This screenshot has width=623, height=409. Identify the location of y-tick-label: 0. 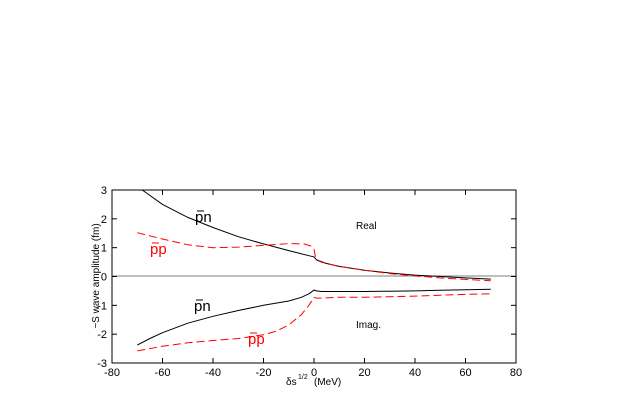
(104, 278).